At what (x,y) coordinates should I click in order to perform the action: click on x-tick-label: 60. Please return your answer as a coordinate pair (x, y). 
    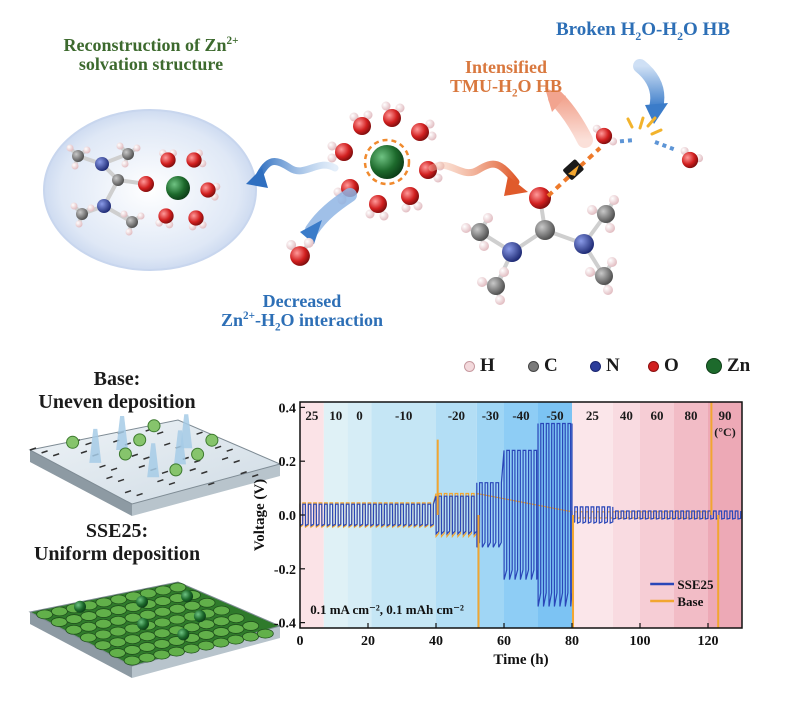
    Looking at the image, I should click on (504, 641).